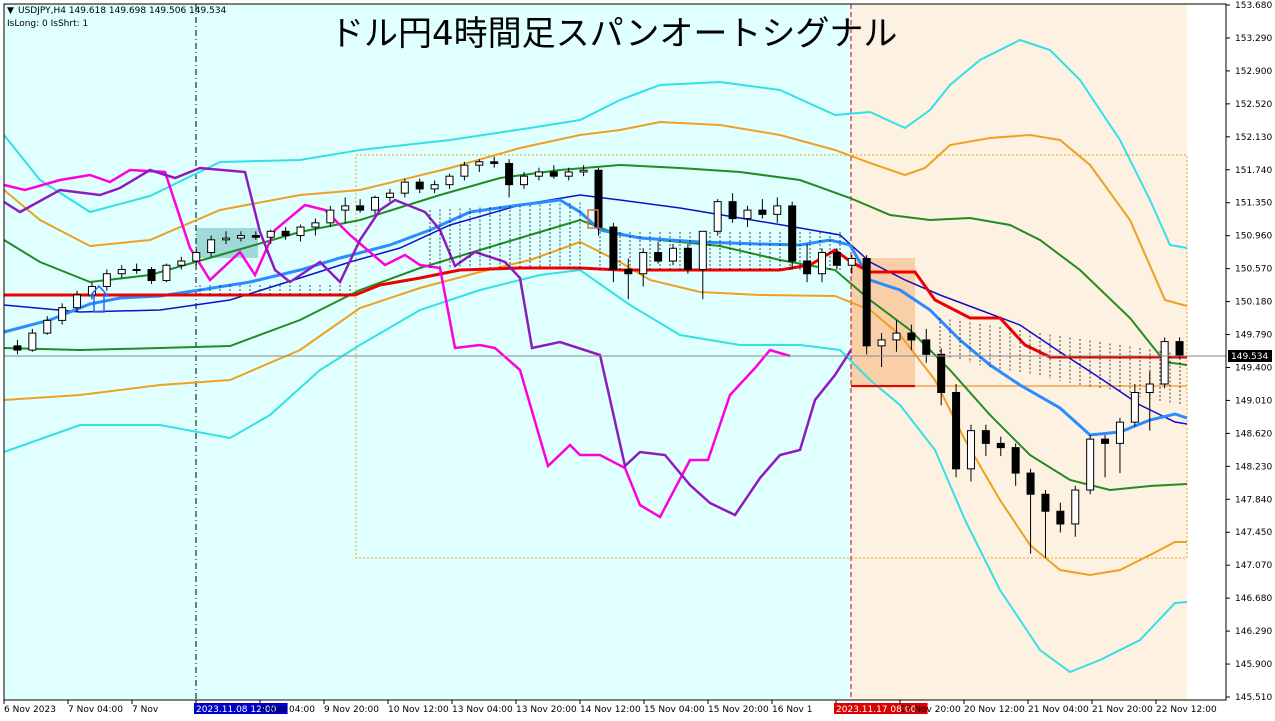 The height and width of the screenshot is (721, 1275). I want to click on collapse-arrow-icon: ▼, so click(10, 11).